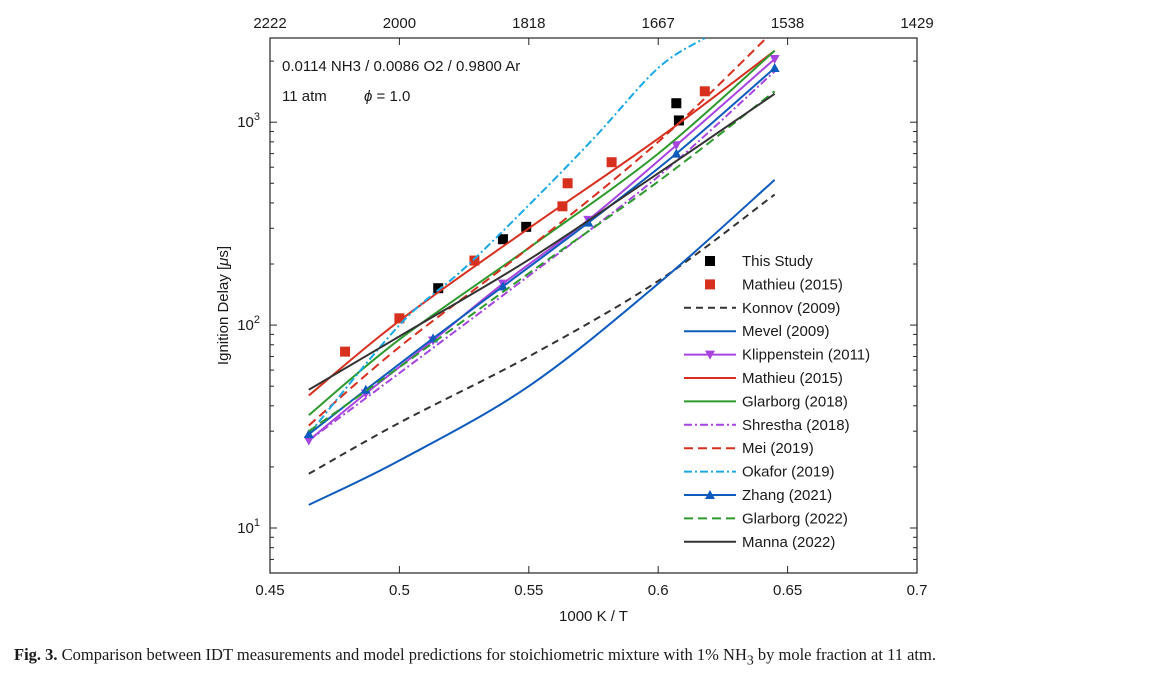 This screenshot has width=1166, height=685. What do you see at coordinates (269, 23) in the screenshot?
I see `top-tick-label: 2222` at bounding box center [269, 23].